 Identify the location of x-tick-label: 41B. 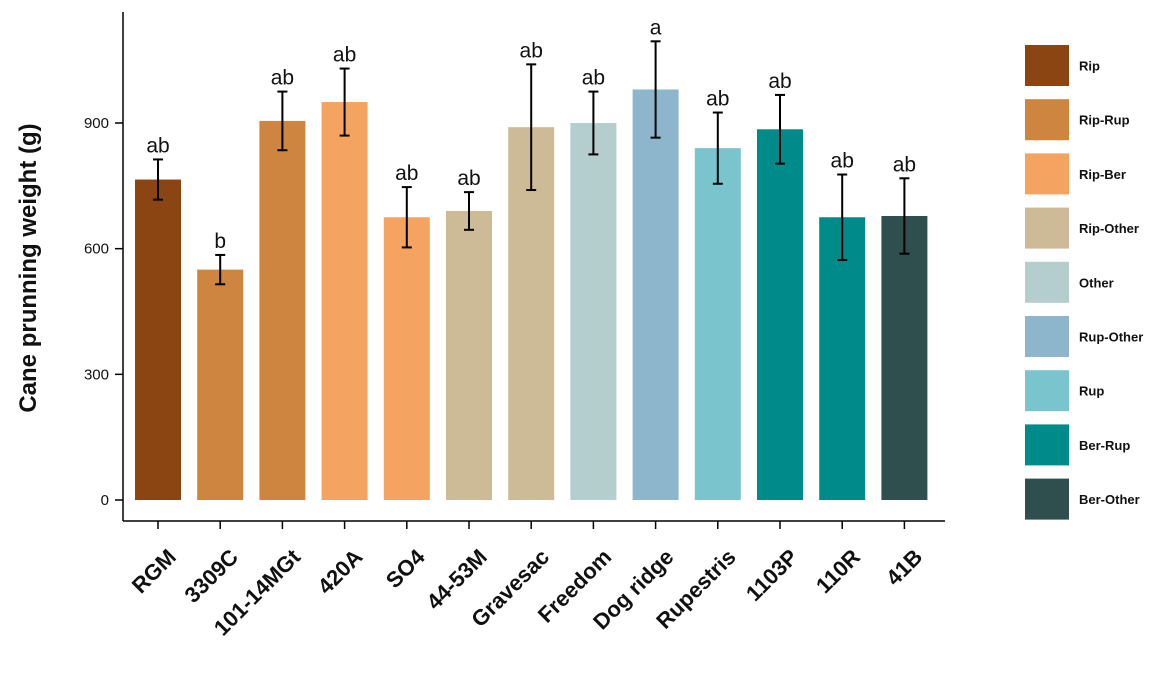
(904, 567).